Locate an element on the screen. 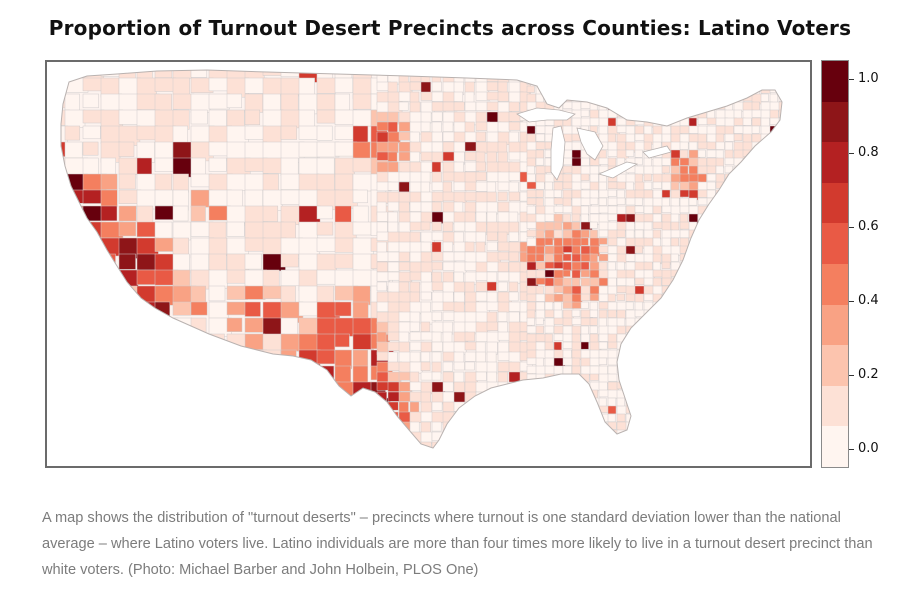  legend-ticks: 0.0 0.2 0.4 0.6 0.8 1.0 is located at coordinates (874, 264).